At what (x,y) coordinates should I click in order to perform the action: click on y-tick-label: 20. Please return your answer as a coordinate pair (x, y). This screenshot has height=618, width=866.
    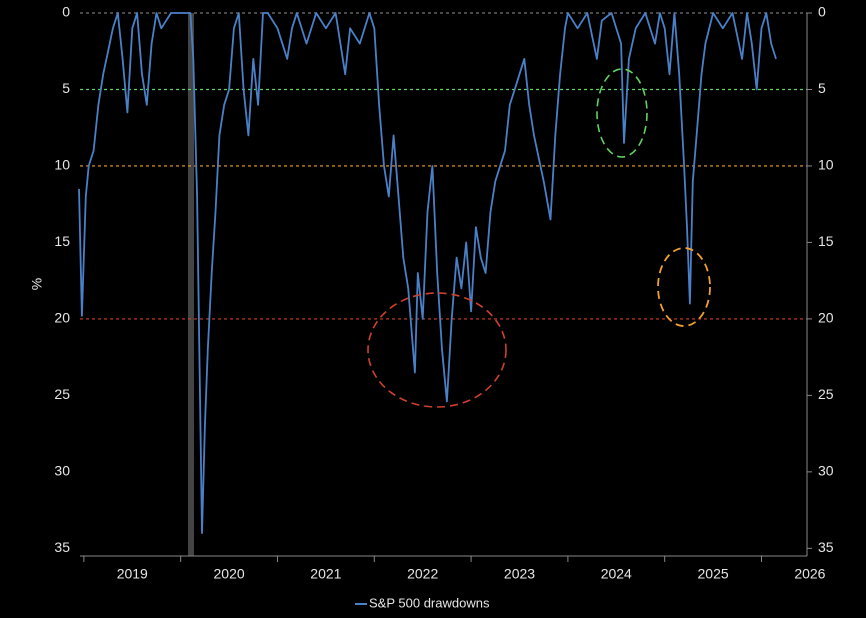
    Looking at the image, I should click on (62, 318).